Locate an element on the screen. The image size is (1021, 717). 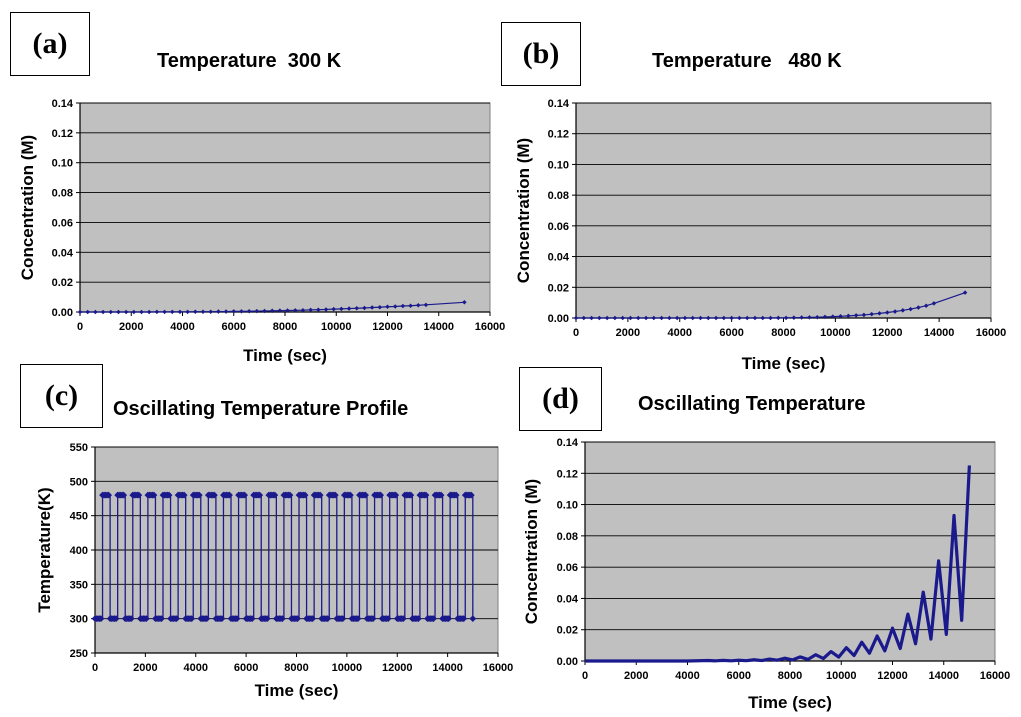
y-axis-label: Temperature(K) is located at coordinates (44, 549).